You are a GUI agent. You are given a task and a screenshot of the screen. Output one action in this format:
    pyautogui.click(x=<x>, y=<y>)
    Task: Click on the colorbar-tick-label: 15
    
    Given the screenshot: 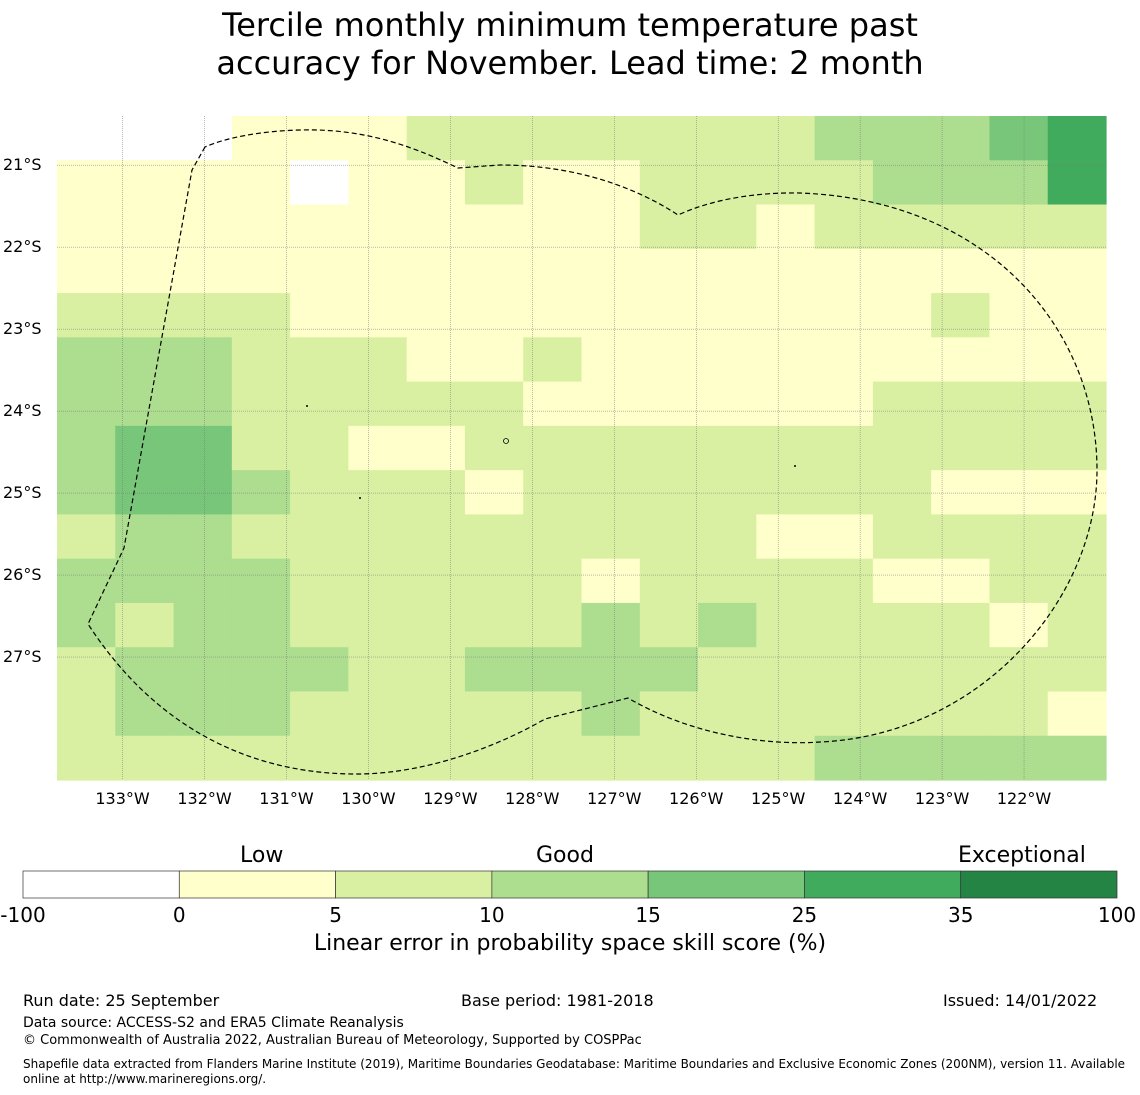 What is the action you would take?
    pyautogui.click(x=648, y=915)
    